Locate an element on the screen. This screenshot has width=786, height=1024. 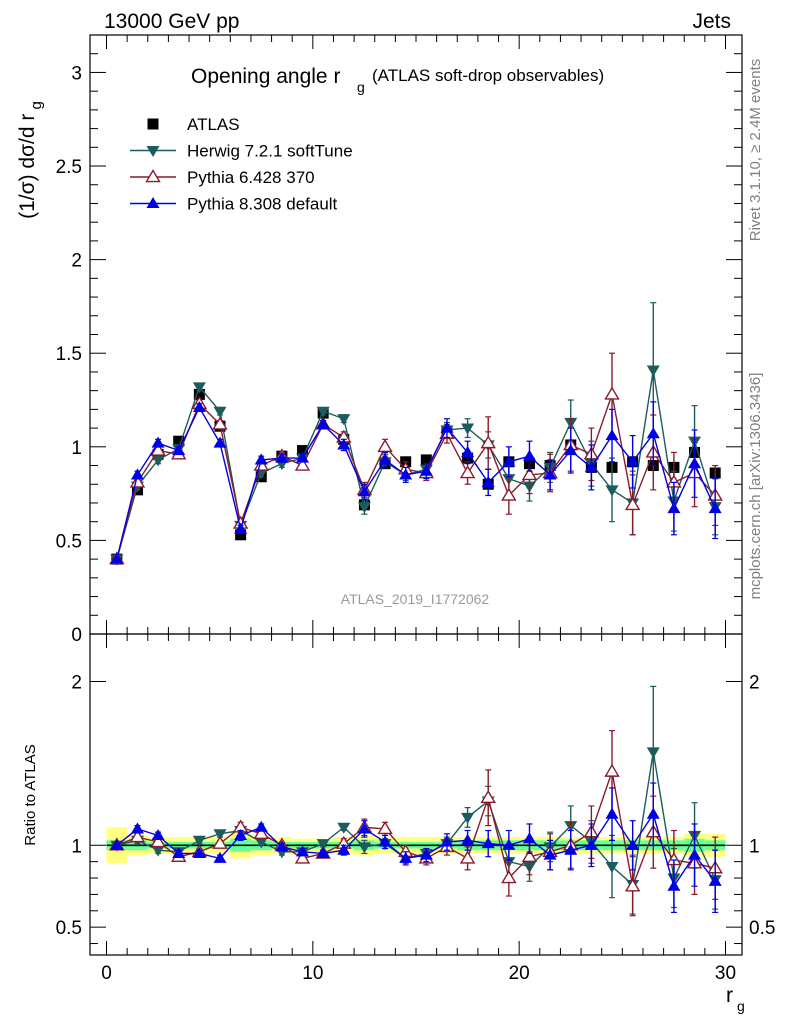
y-tick-label-right: 0.5 is located at coordinates (762, 928).